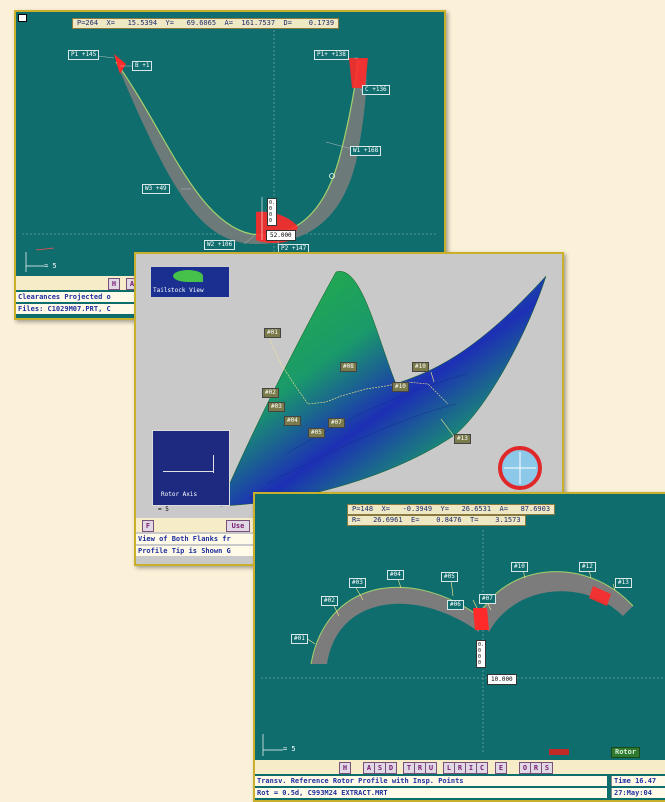 This screenshot has height=802, width=665. I want to click on flanks-legend-icon, so click(559, 752).